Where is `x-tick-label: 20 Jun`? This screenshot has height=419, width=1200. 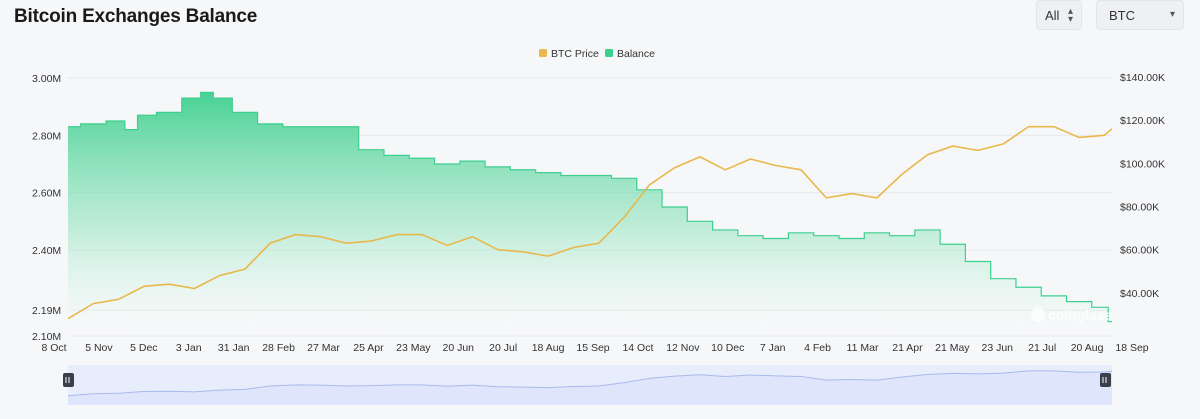
x-tick-label: 20 Jun is located at coordinates (458, 348).